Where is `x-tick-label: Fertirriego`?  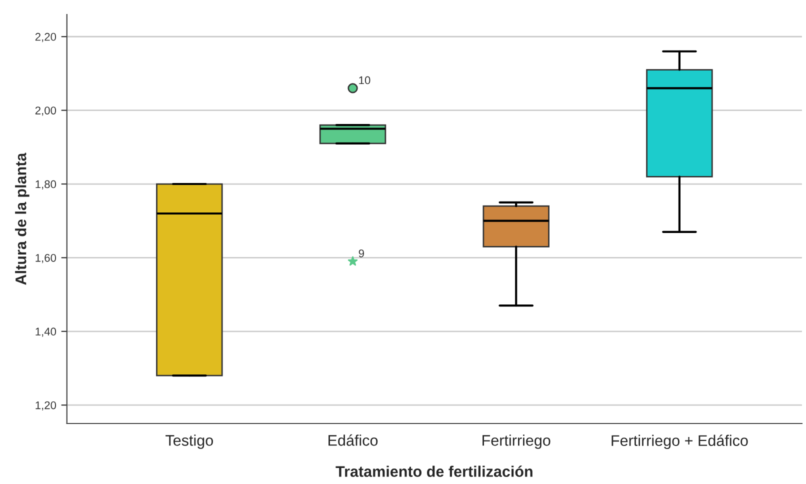 x-tick-label: Fertirriego is located at coordinates (516, 441).